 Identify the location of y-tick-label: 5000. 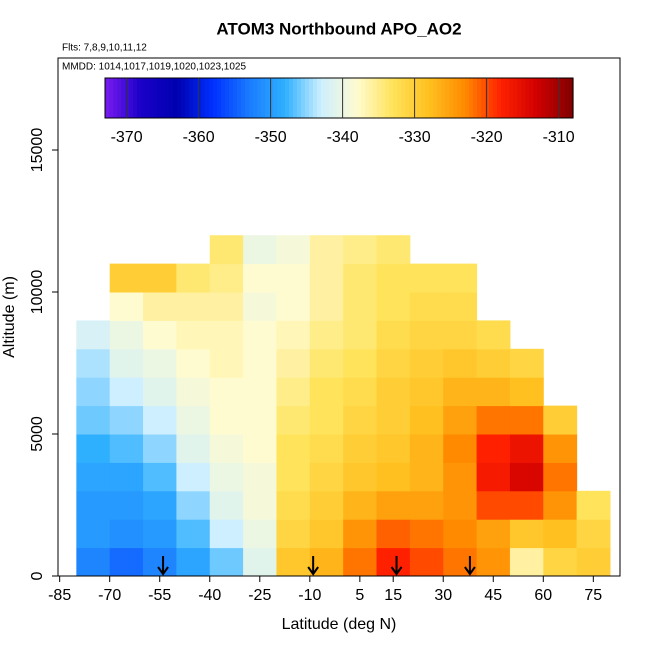
(37, 434).